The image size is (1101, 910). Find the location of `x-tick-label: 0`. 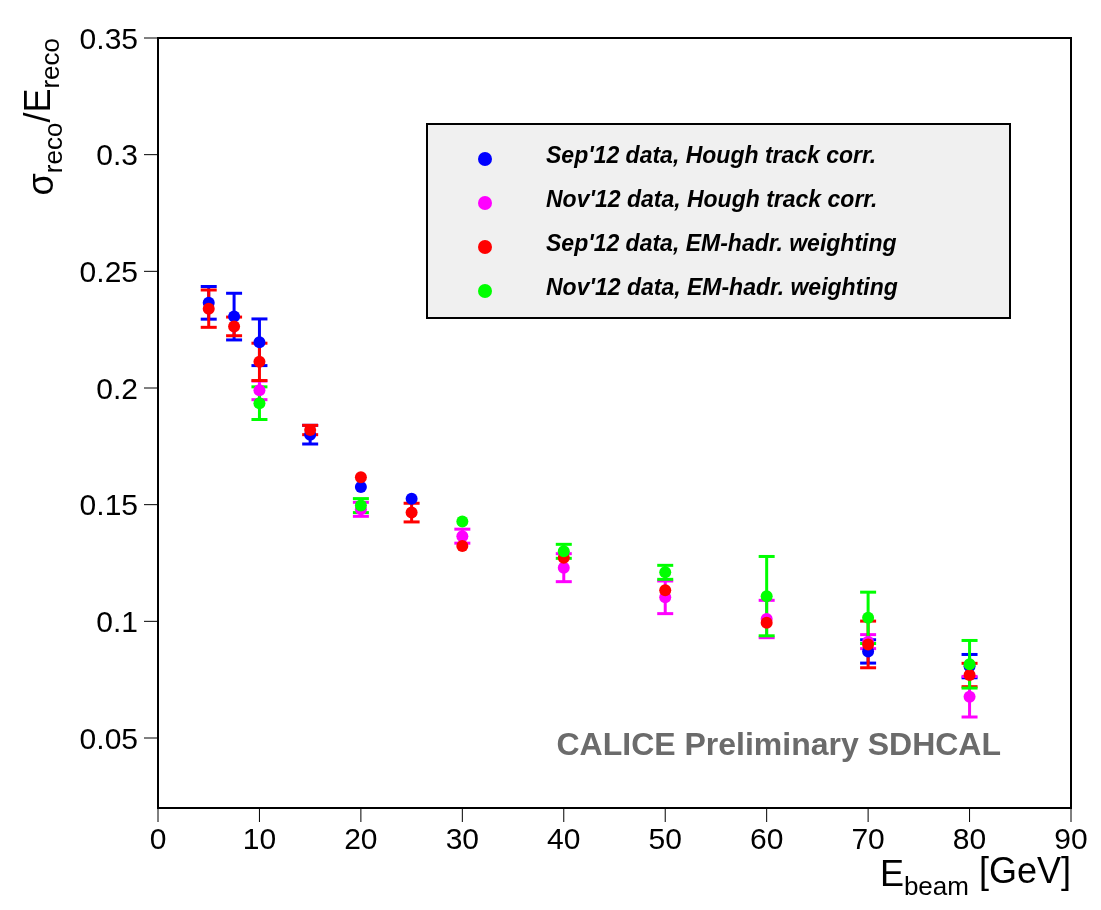

x-tick-label: 0 is located at coordinates (158, 839).